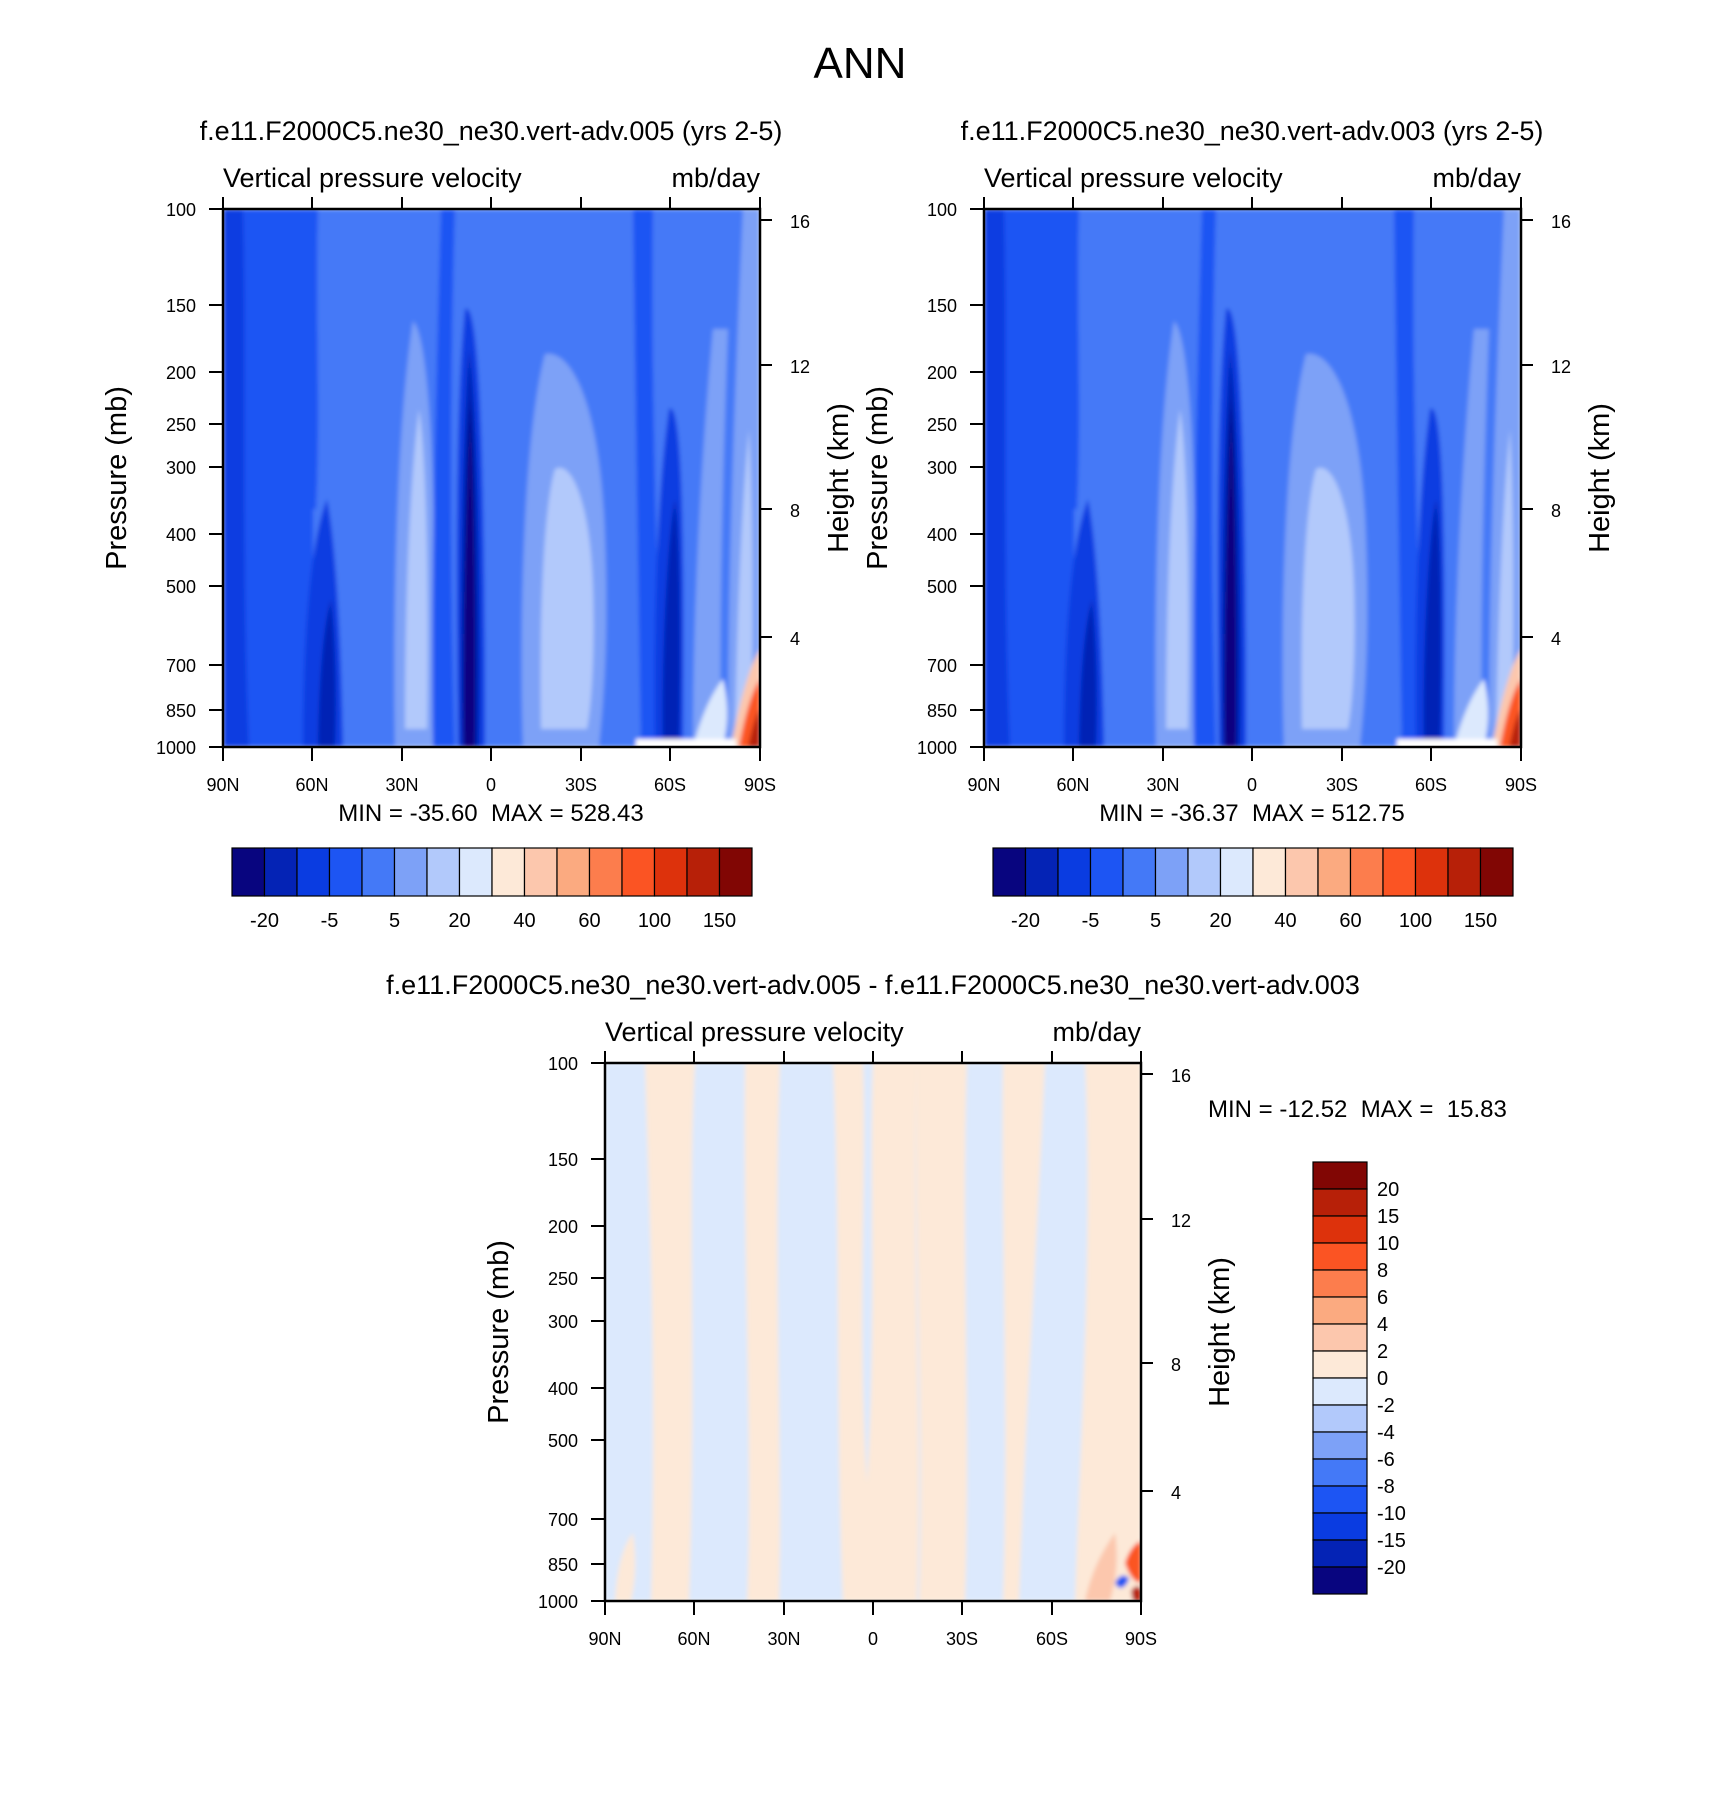 The width and height of the screenshot is (1710, 1808). Describe the element at coordinates (499, 1332) in the screenshot. I see `ylabel: Pressure (mb)` at that location.